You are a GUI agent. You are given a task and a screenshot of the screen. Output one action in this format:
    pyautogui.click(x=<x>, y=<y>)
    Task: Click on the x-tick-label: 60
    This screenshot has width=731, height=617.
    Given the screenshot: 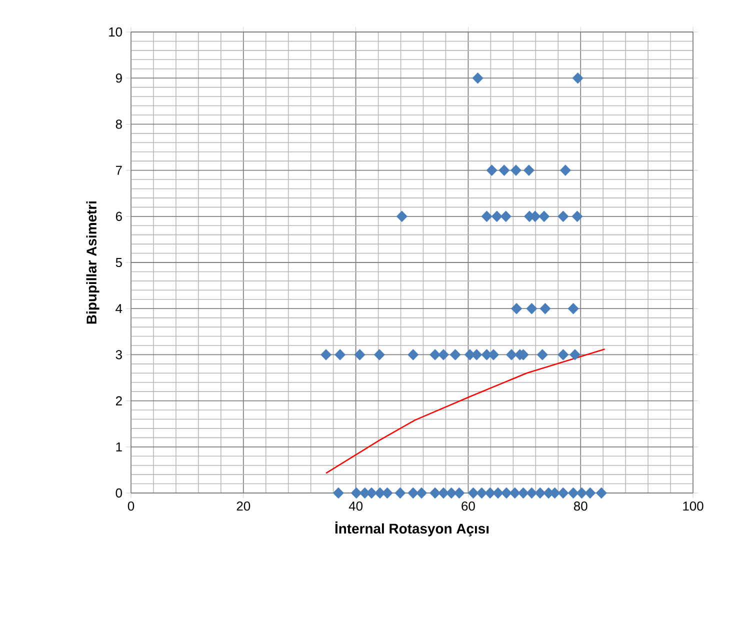 What is the action you would take?
    pyautogui.click(x=468, y=506)
    